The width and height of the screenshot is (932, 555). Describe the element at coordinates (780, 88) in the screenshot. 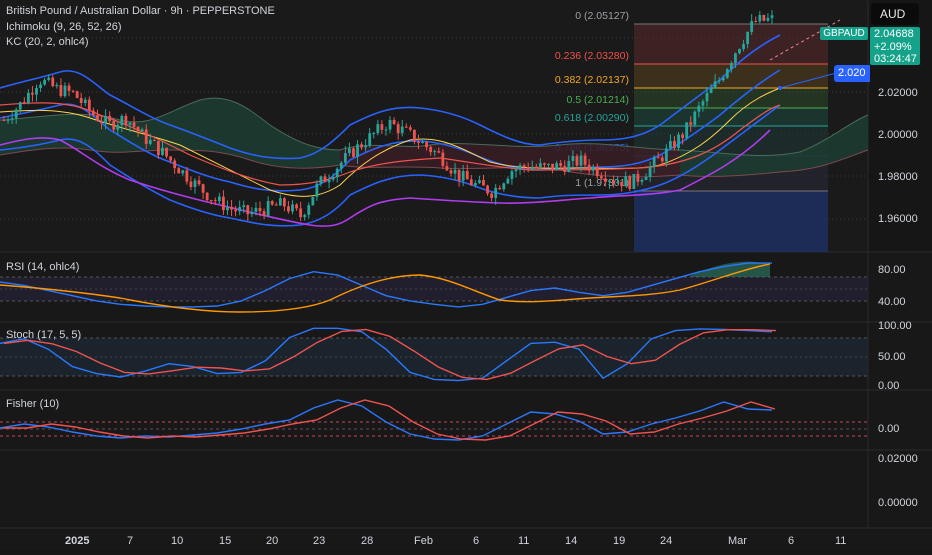

I see `projection-point` at that location.